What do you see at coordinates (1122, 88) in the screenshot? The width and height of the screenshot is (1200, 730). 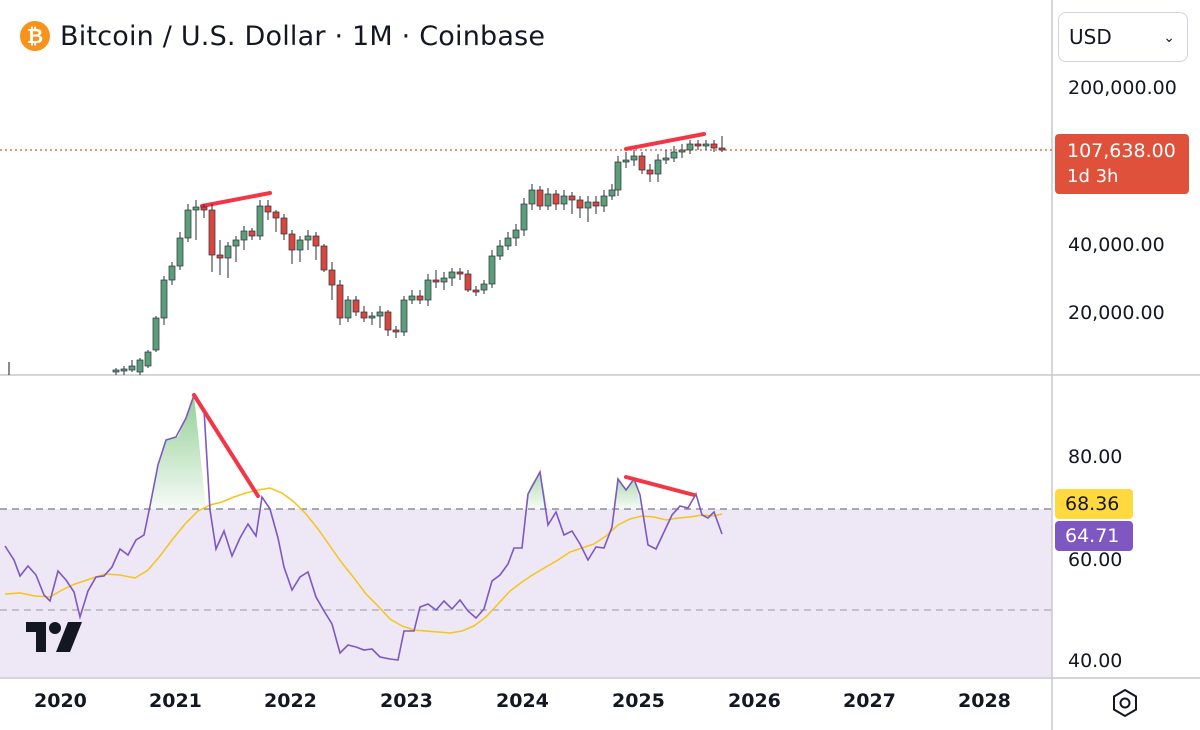 I see `price-axis-label: 200,000.00` at bounding box center [1122, 88].